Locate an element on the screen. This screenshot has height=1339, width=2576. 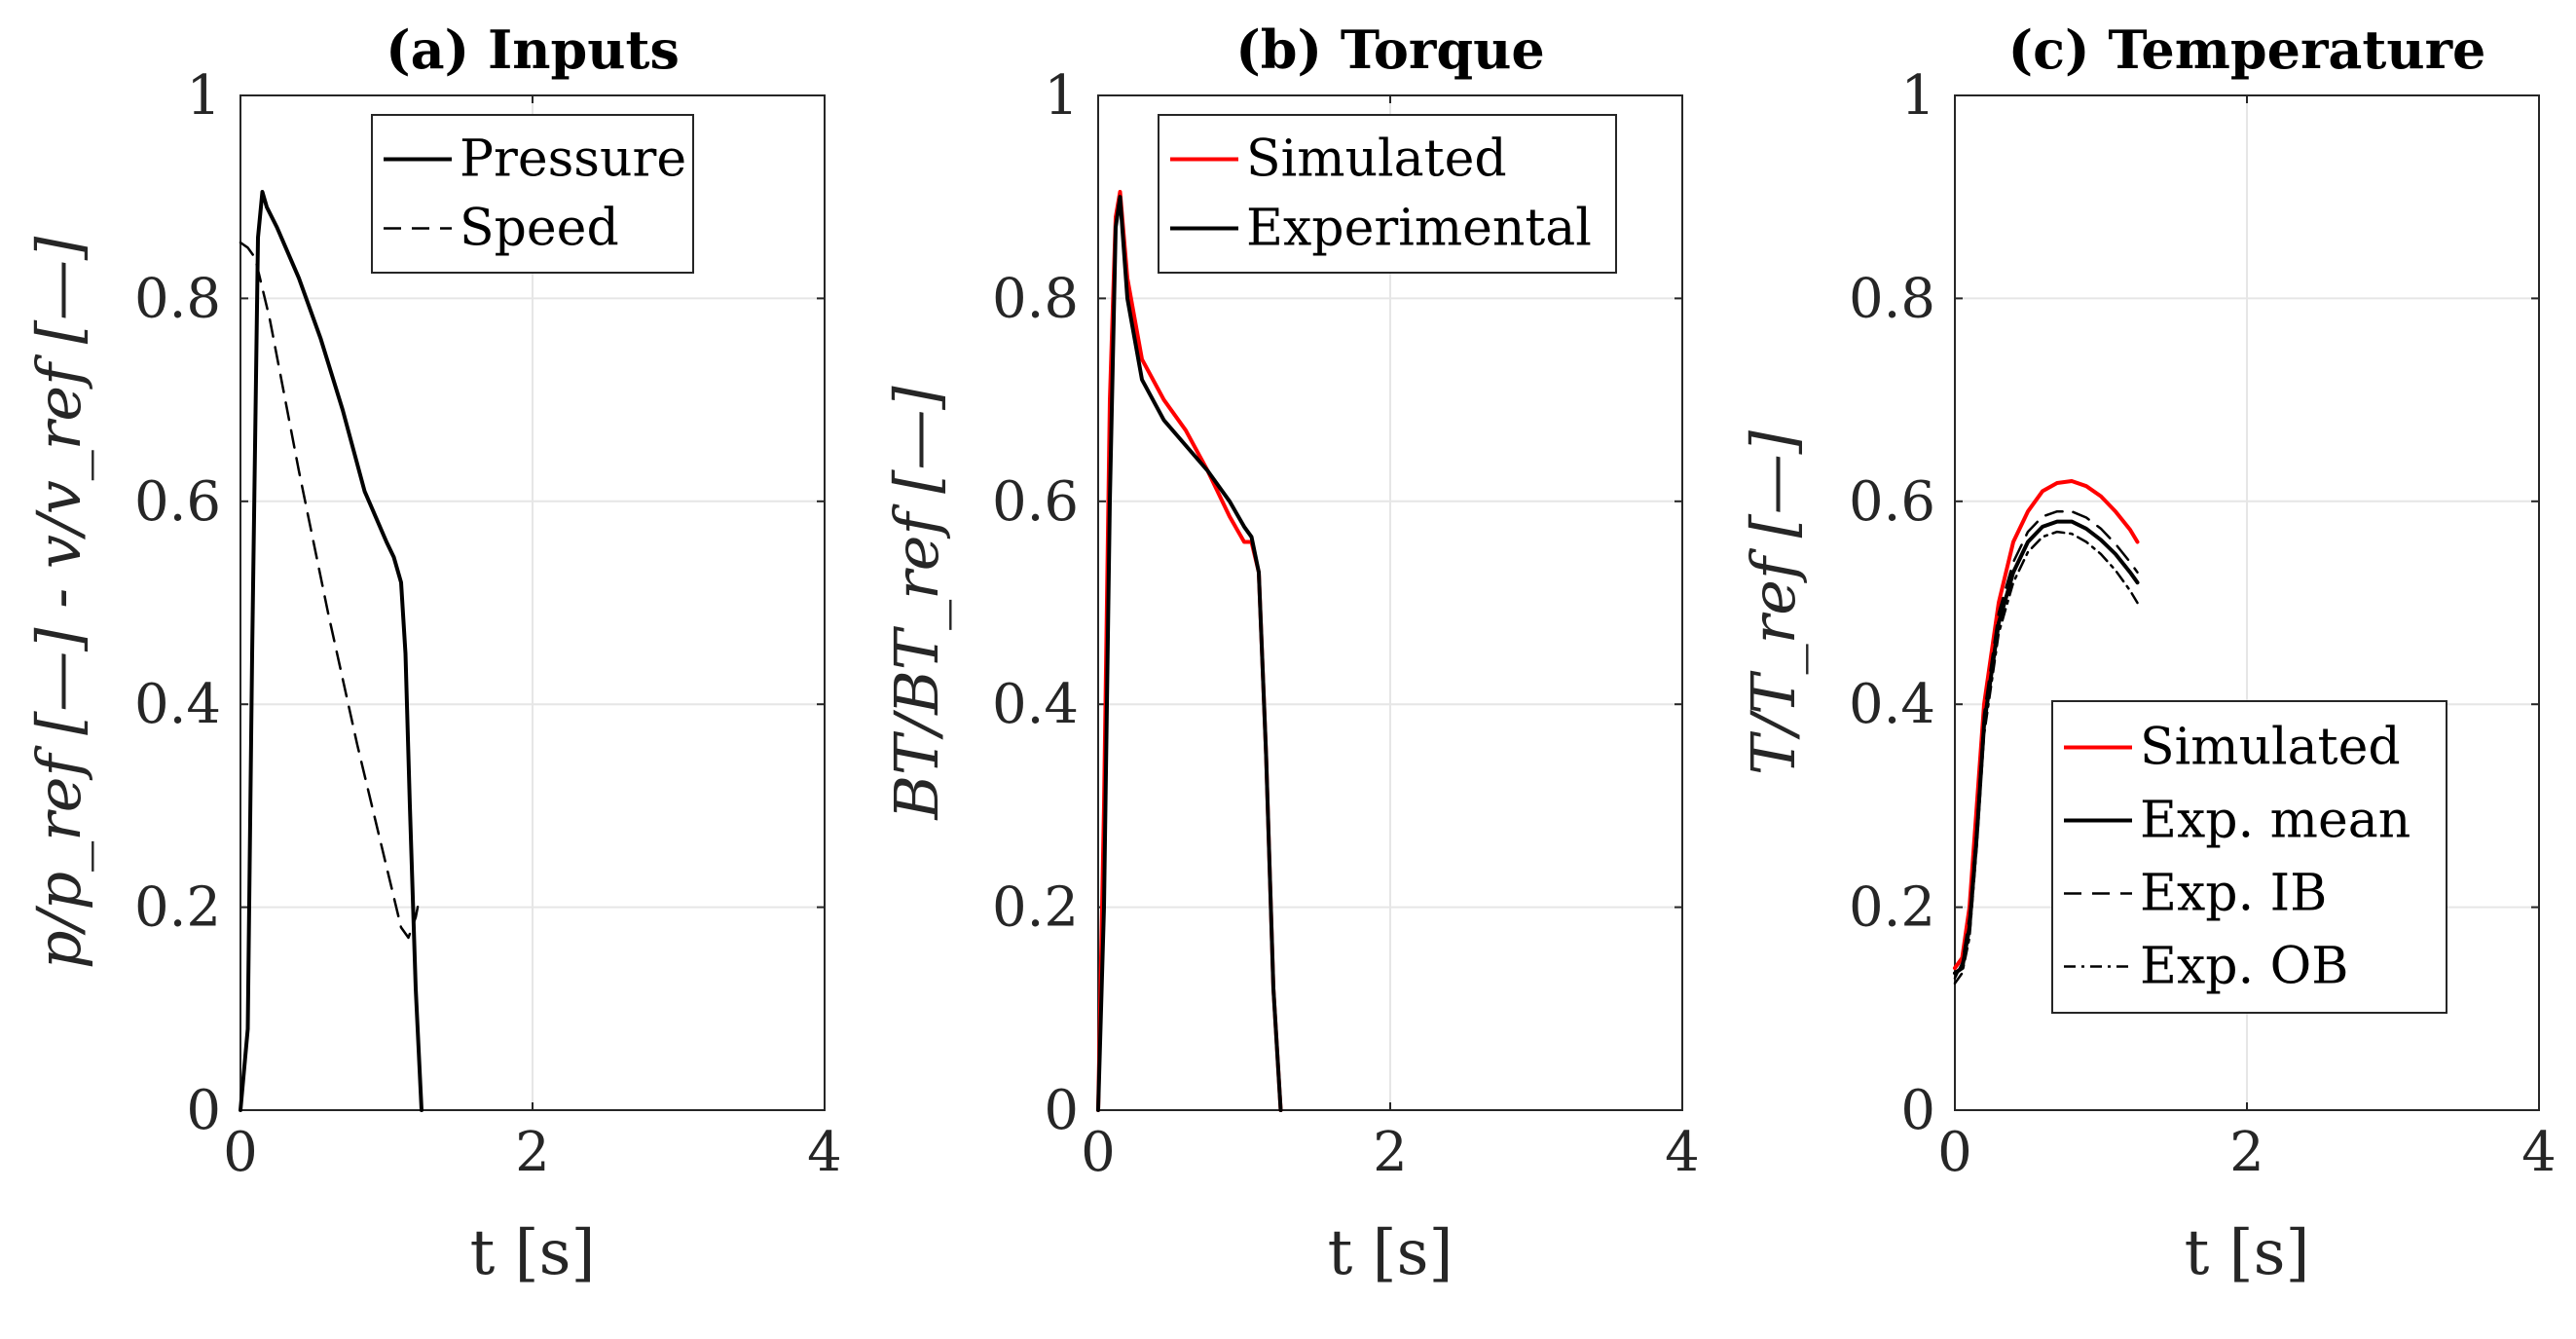
panel-title: (a) Inputs is located at coordinates (533, 50).